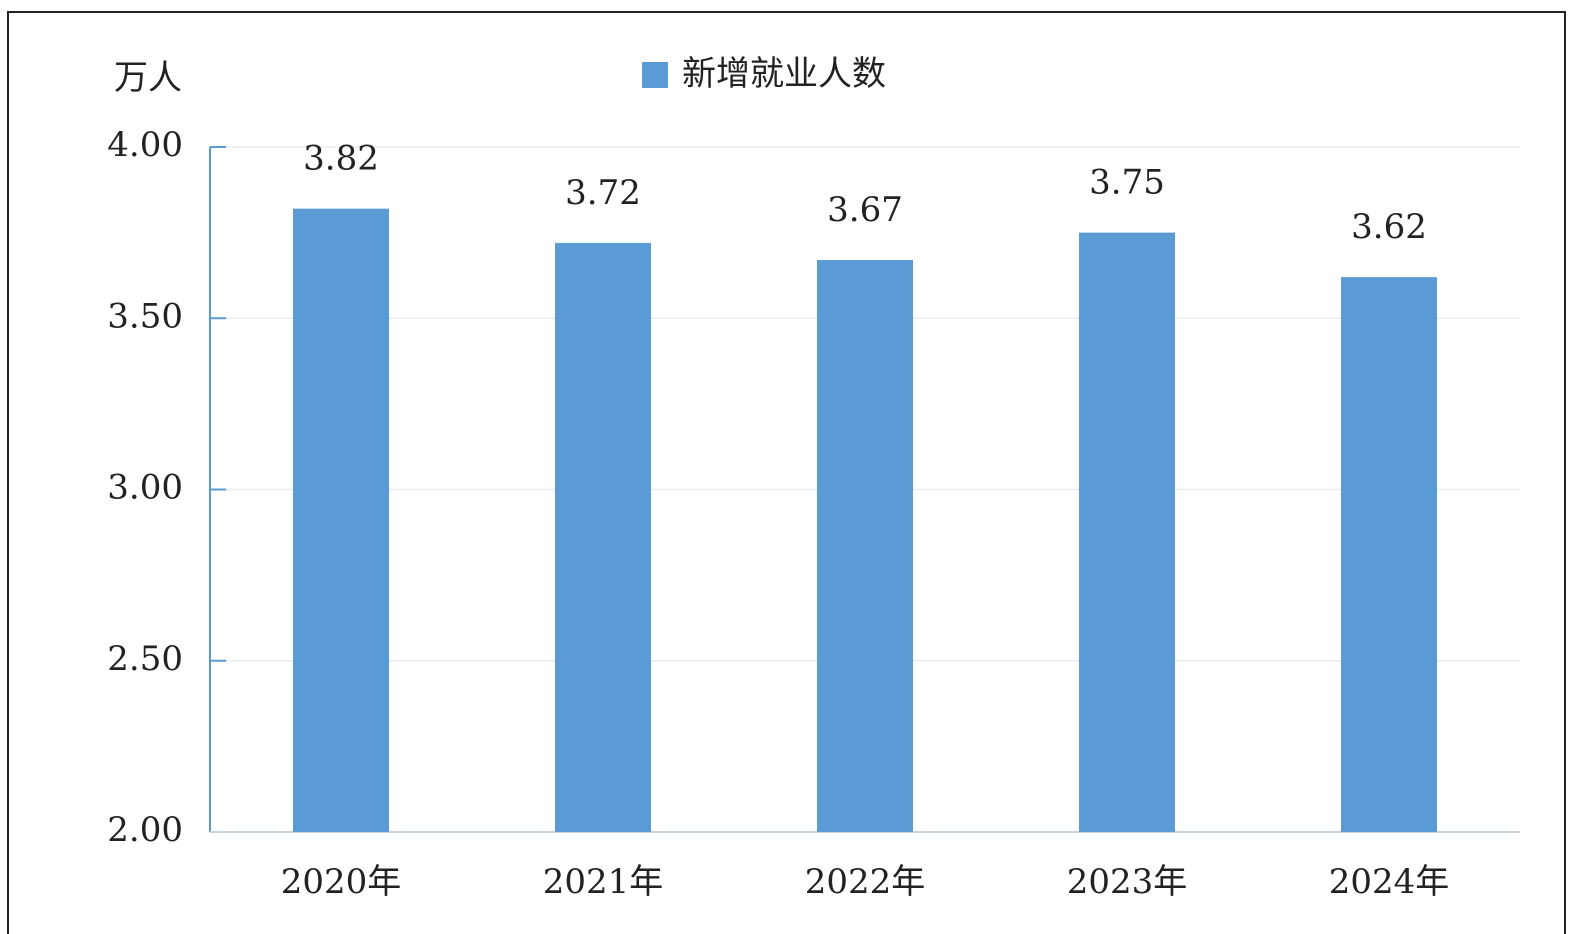  Describe the element at coordinates (1127, 183) in the screenshot. I see `value-label: 3.75` at that location.